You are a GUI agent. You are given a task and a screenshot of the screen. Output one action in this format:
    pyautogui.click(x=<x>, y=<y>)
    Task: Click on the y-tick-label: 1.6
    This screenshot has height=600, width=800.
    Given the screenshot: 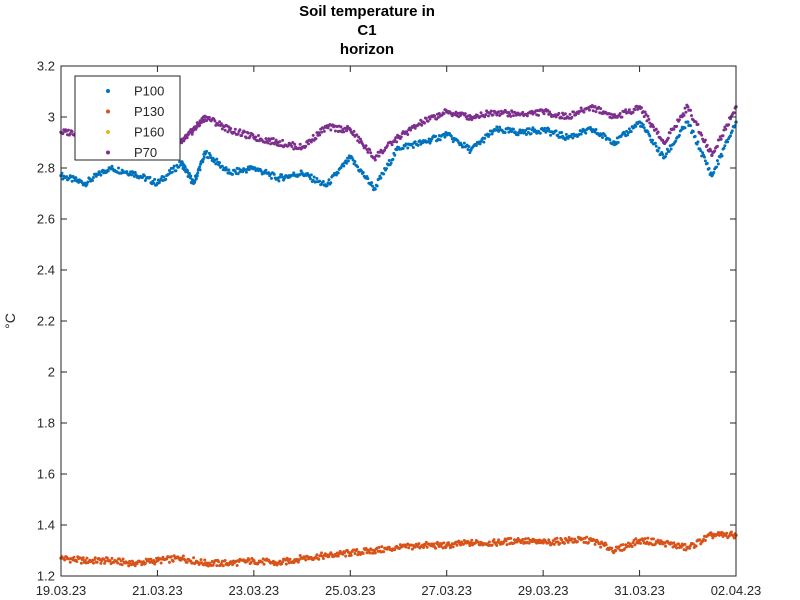 What is the action you would take?
    pyautogui.click(x=46, y=474)
    